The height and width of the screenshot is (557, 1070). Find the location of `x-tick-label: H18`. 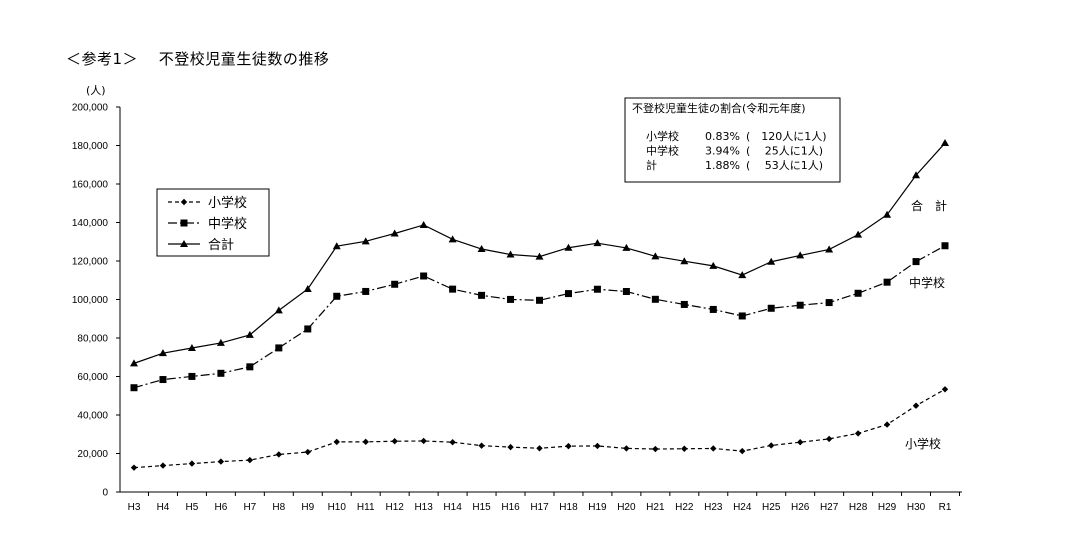

x-tick-label: H18 is located at coordinates (568, 507).